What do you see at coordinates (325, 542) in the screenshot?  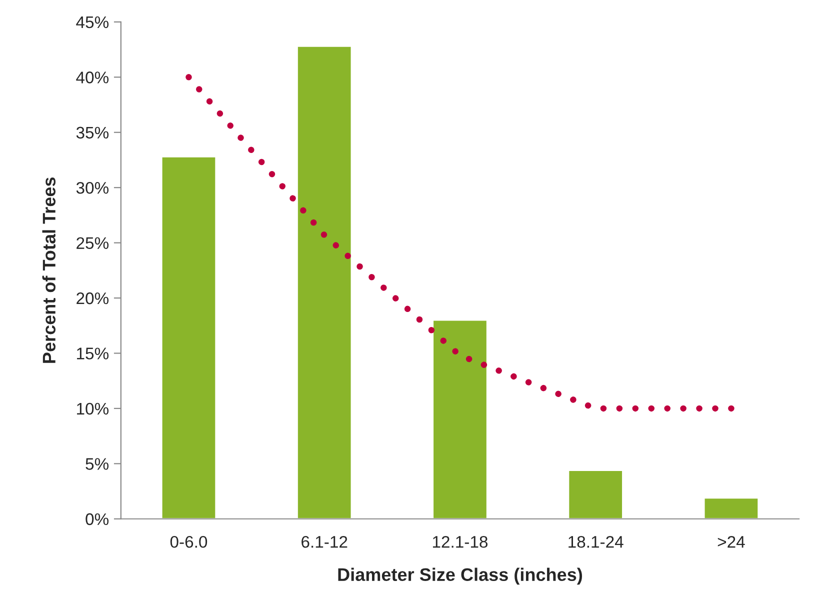 I see `x-tick-label: 6.1-12` at bounding box center [325, 542].